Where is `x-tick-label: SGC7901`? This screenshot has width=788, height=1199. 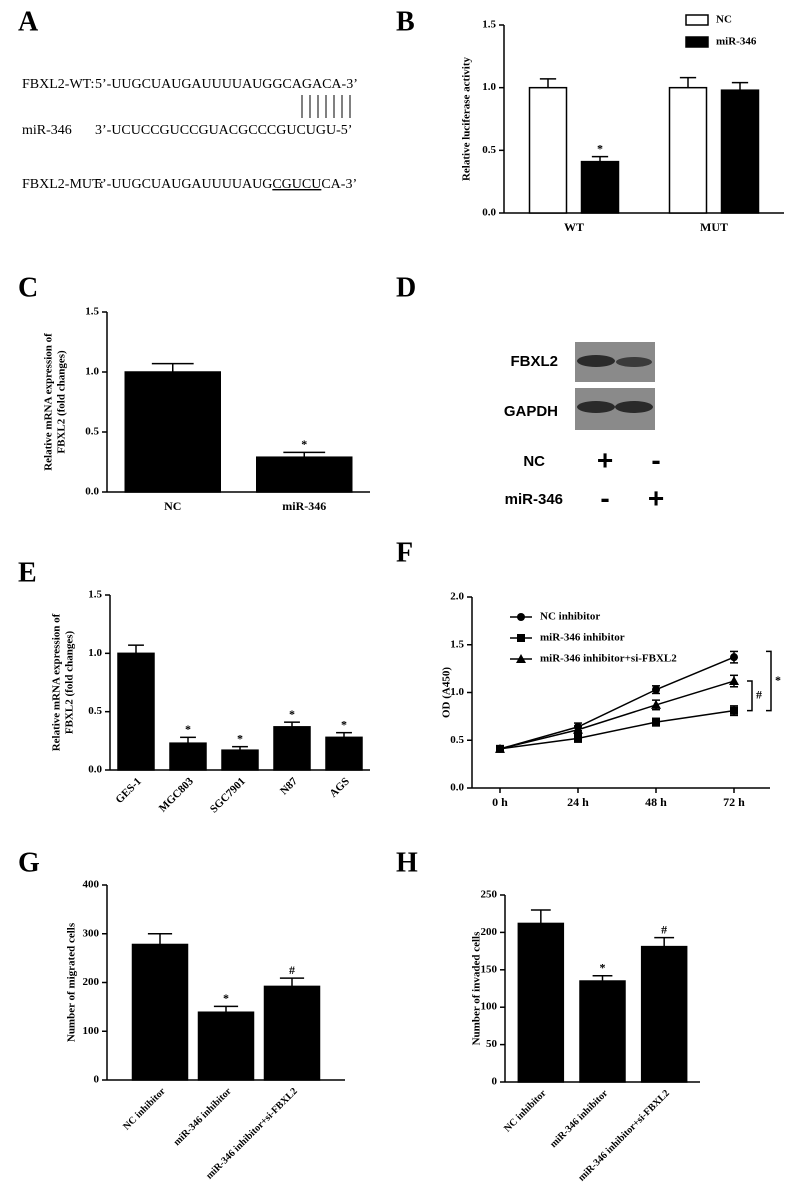
x-tick-label: SGC7901 is located at coordinates (228, 795).